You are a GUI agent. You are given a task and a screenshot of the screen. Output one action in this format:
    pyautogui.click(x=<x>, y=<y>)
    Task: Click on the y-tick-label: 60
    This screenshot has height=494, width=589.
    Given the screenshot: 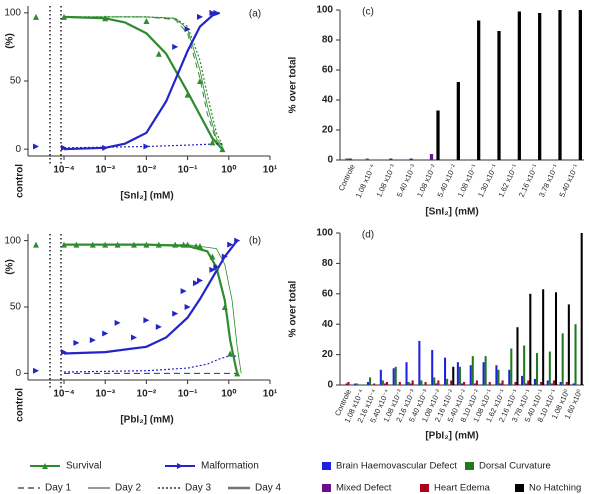 What is the action you would take?
    pyautogui.click(x=328, y=70)
    